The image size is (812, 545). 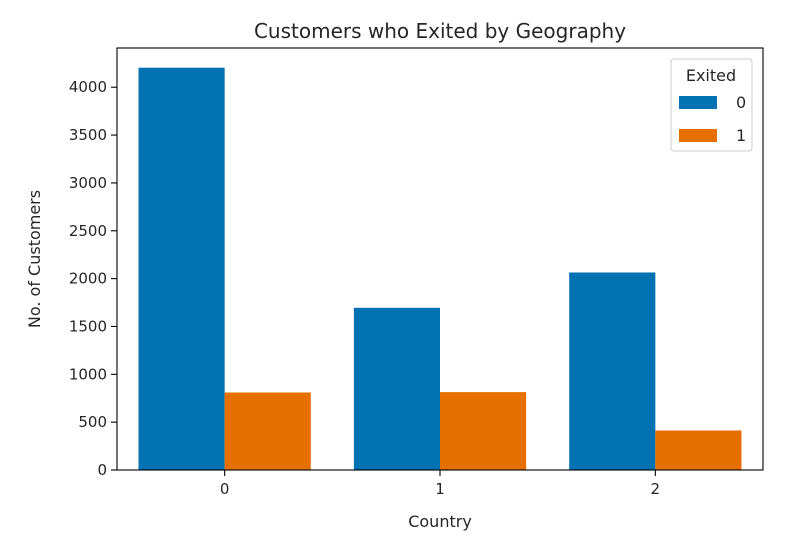 I want to click on chart-title: Customers who Exited by Geography, so click(x=440, y=31).